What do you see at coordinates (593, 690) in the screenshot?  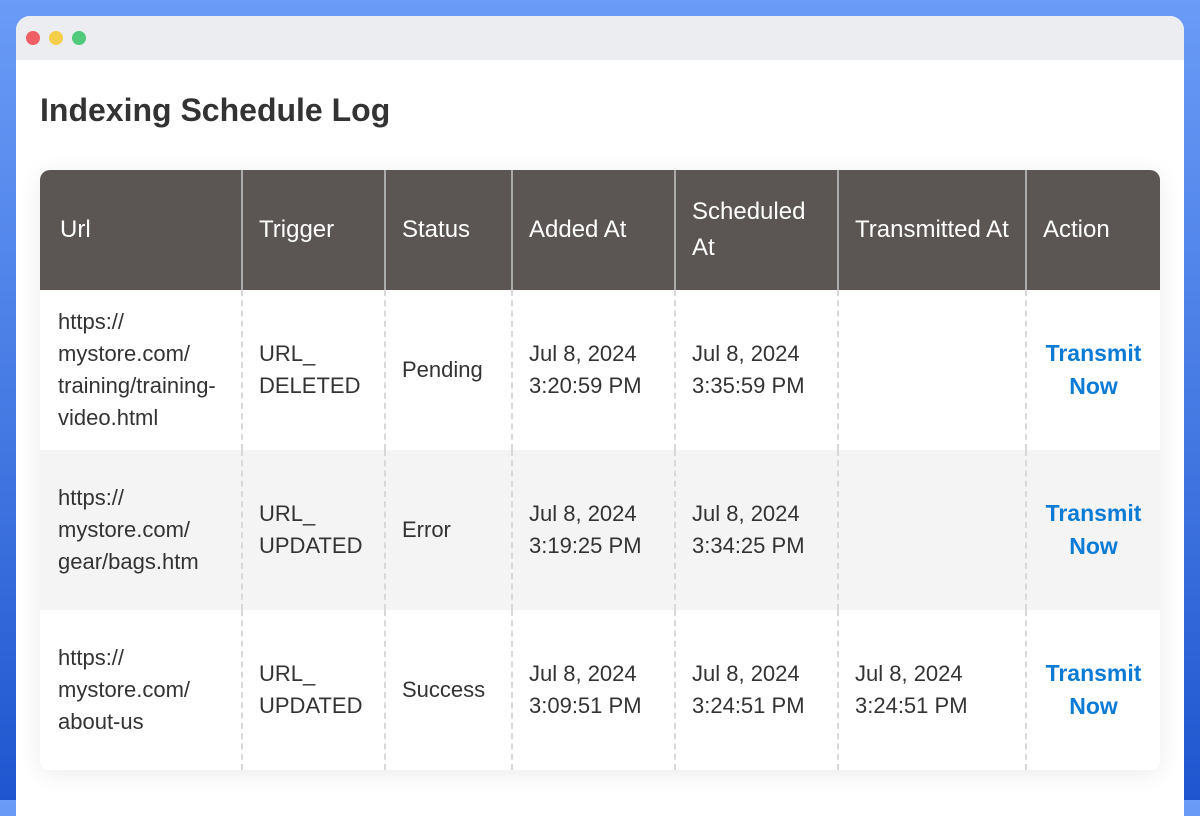 I see `added-at-cell: Jul 8, 2024 3:09:51 PM` at bounding box center [593, 690].